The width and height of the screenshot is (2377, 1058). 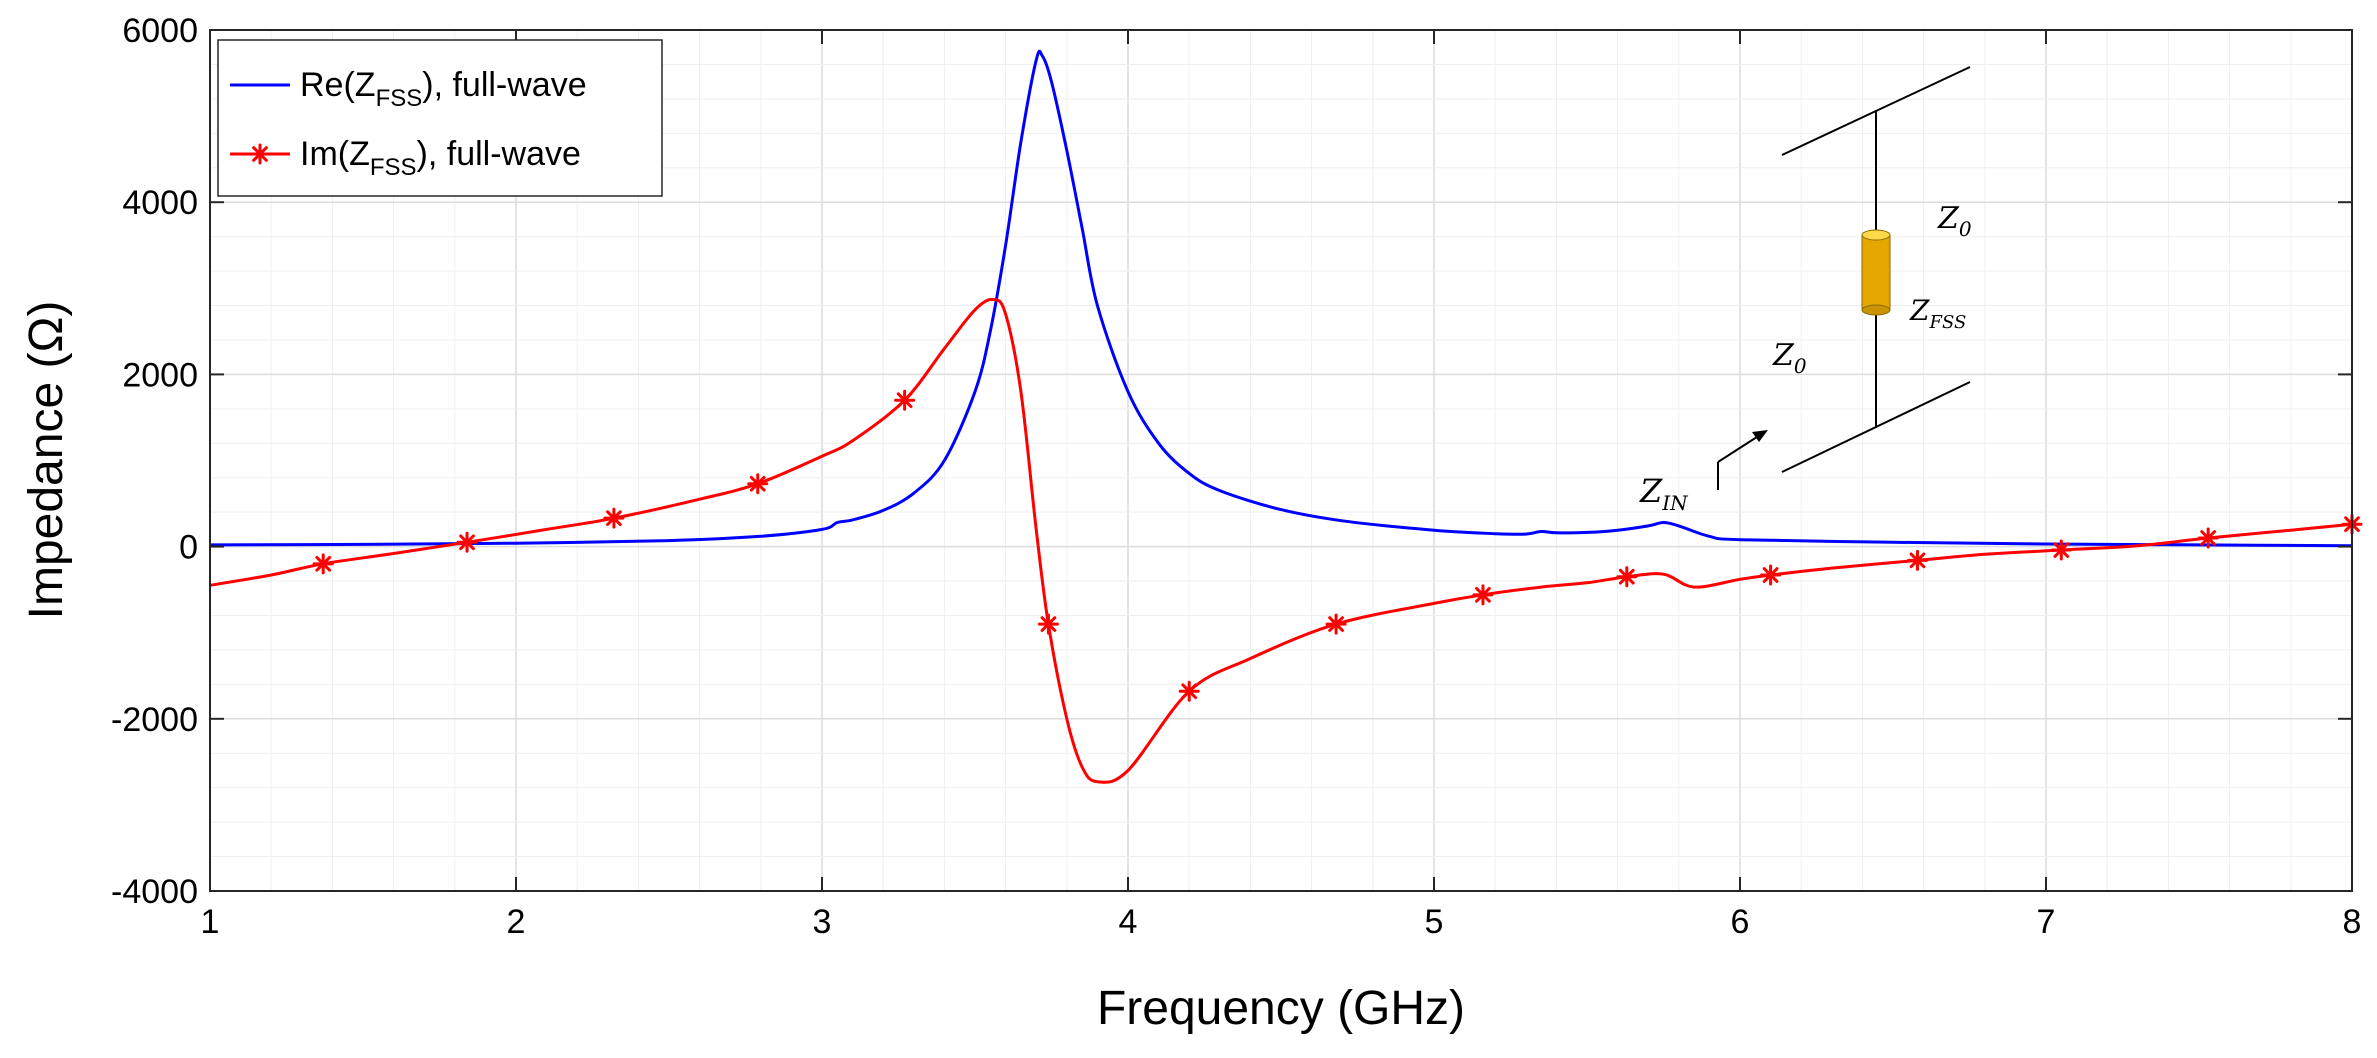 I want to click on legend-box, so click(x=440, y=118).